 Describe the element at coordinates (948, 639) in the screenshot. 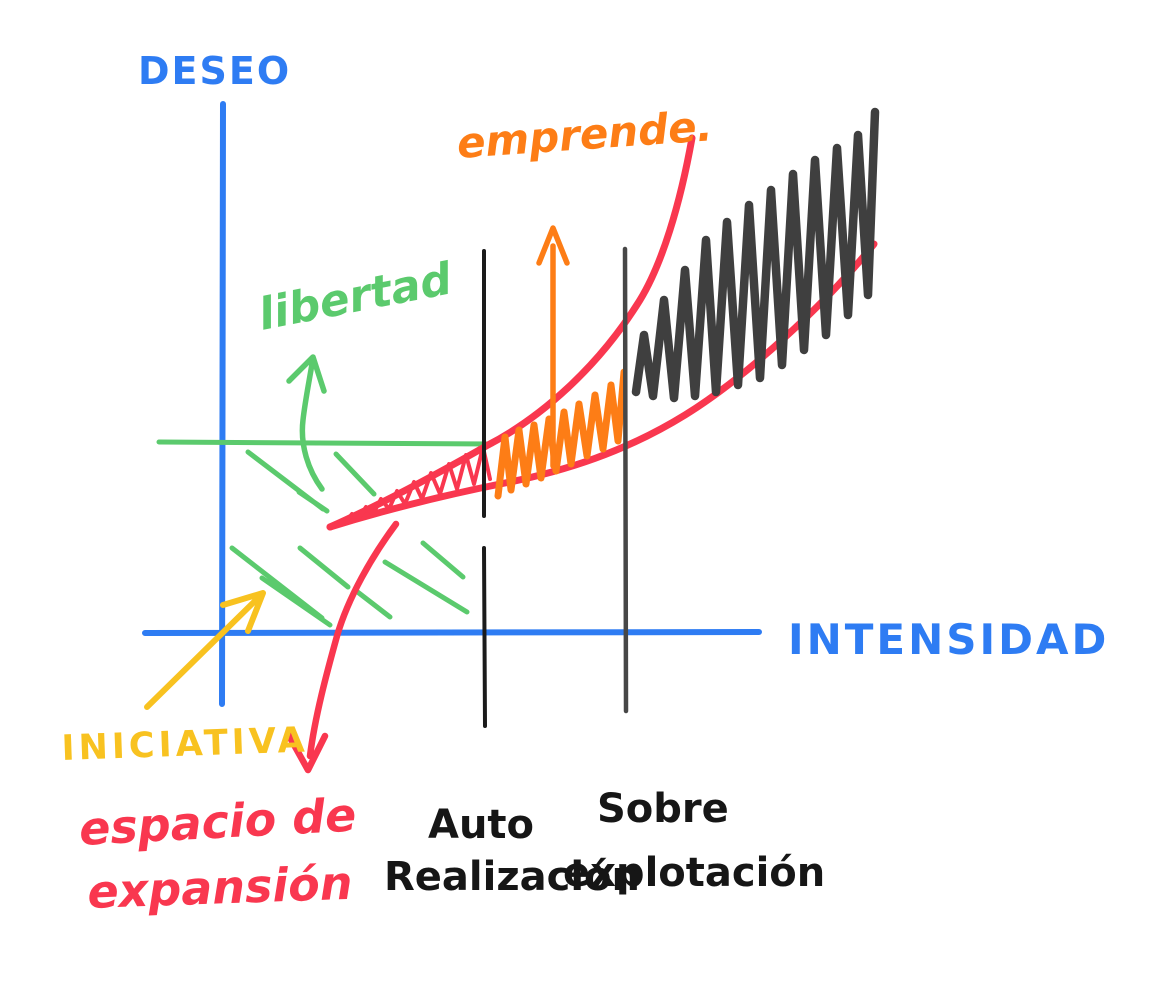

I see `x-axis-label: INTENSIDAD` at that location.